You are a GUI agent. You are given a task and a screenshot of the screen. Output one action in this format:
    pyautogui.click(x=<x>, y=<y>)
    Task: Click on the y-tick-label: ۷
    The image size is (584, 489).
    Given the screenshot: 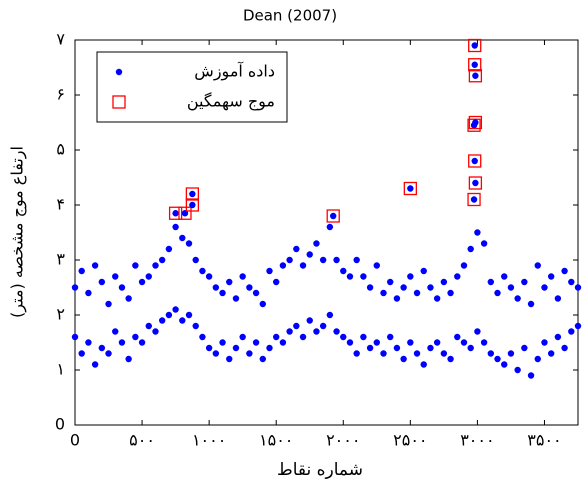 What is the action you would take?
    pyautogui.click(x=60, y=39)
    